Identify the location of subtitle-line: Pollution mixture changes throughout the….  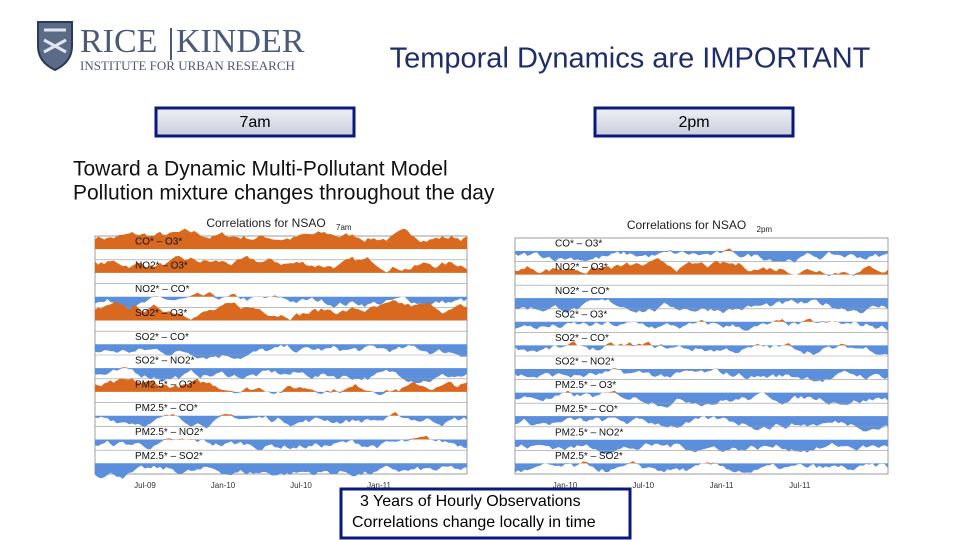
(284, 193).